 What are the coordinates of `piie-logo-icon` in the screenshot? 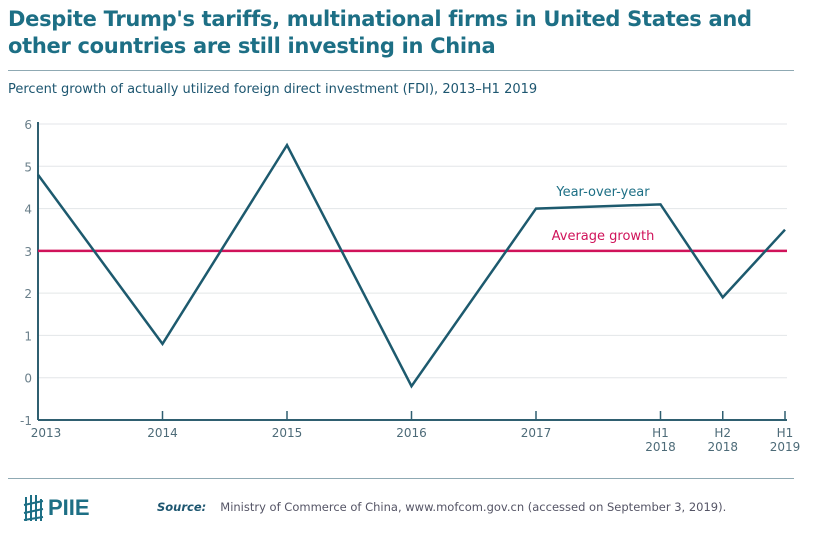 It's located at (33, 508).